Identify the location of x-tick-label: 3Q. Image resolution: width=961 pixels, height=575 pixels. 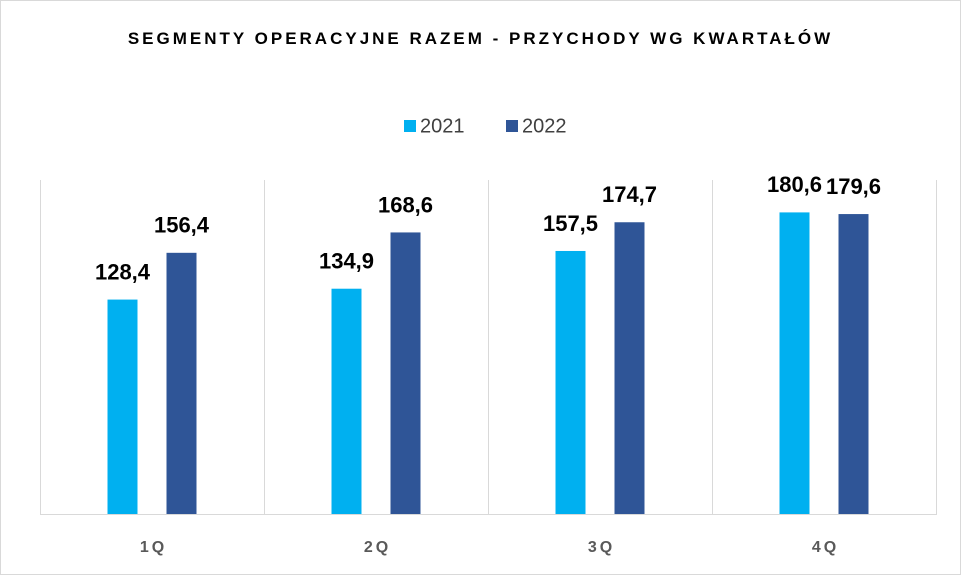
(601, 547).